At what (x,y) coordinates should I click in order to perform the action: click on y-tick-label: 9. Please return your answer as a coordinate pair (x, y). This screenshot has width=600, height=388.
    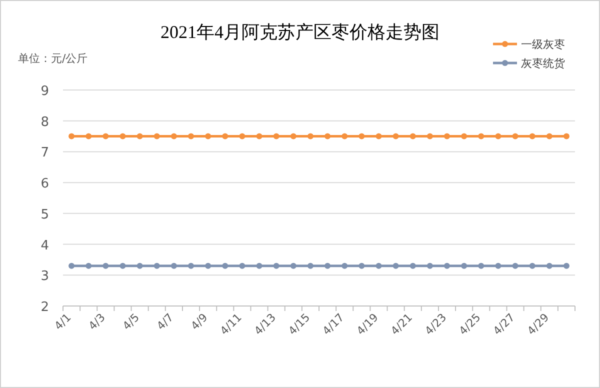
    Looking at the image, I should click on (44, 91).